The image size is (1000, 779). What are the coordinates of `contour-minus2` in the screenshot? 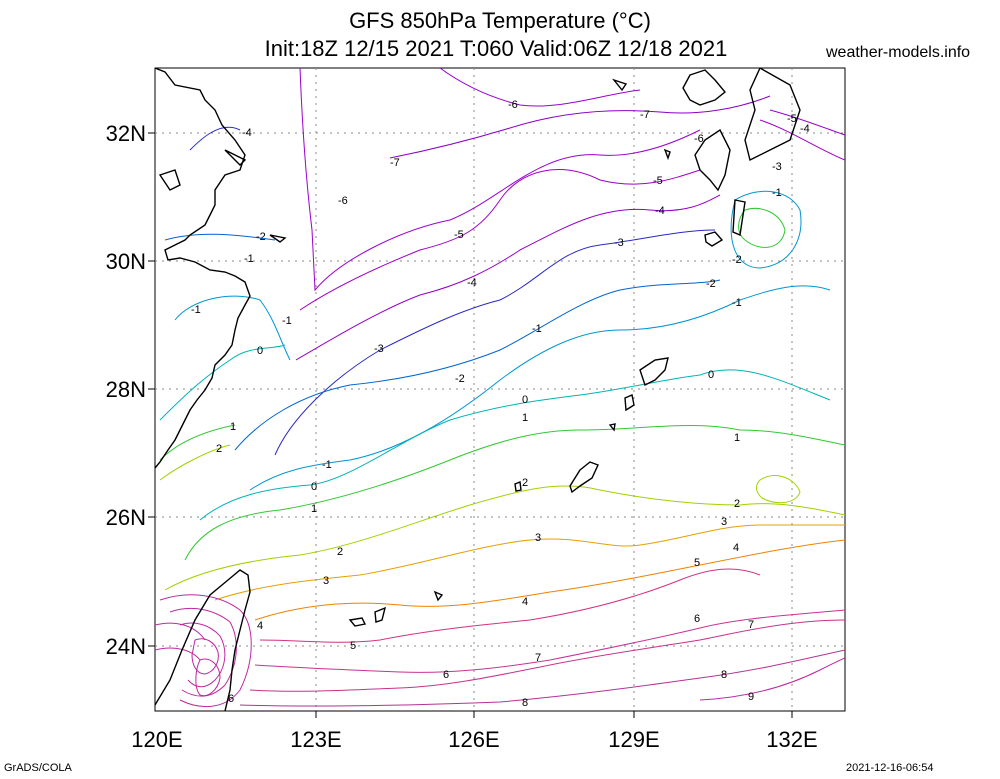 It's located at (477, 365).